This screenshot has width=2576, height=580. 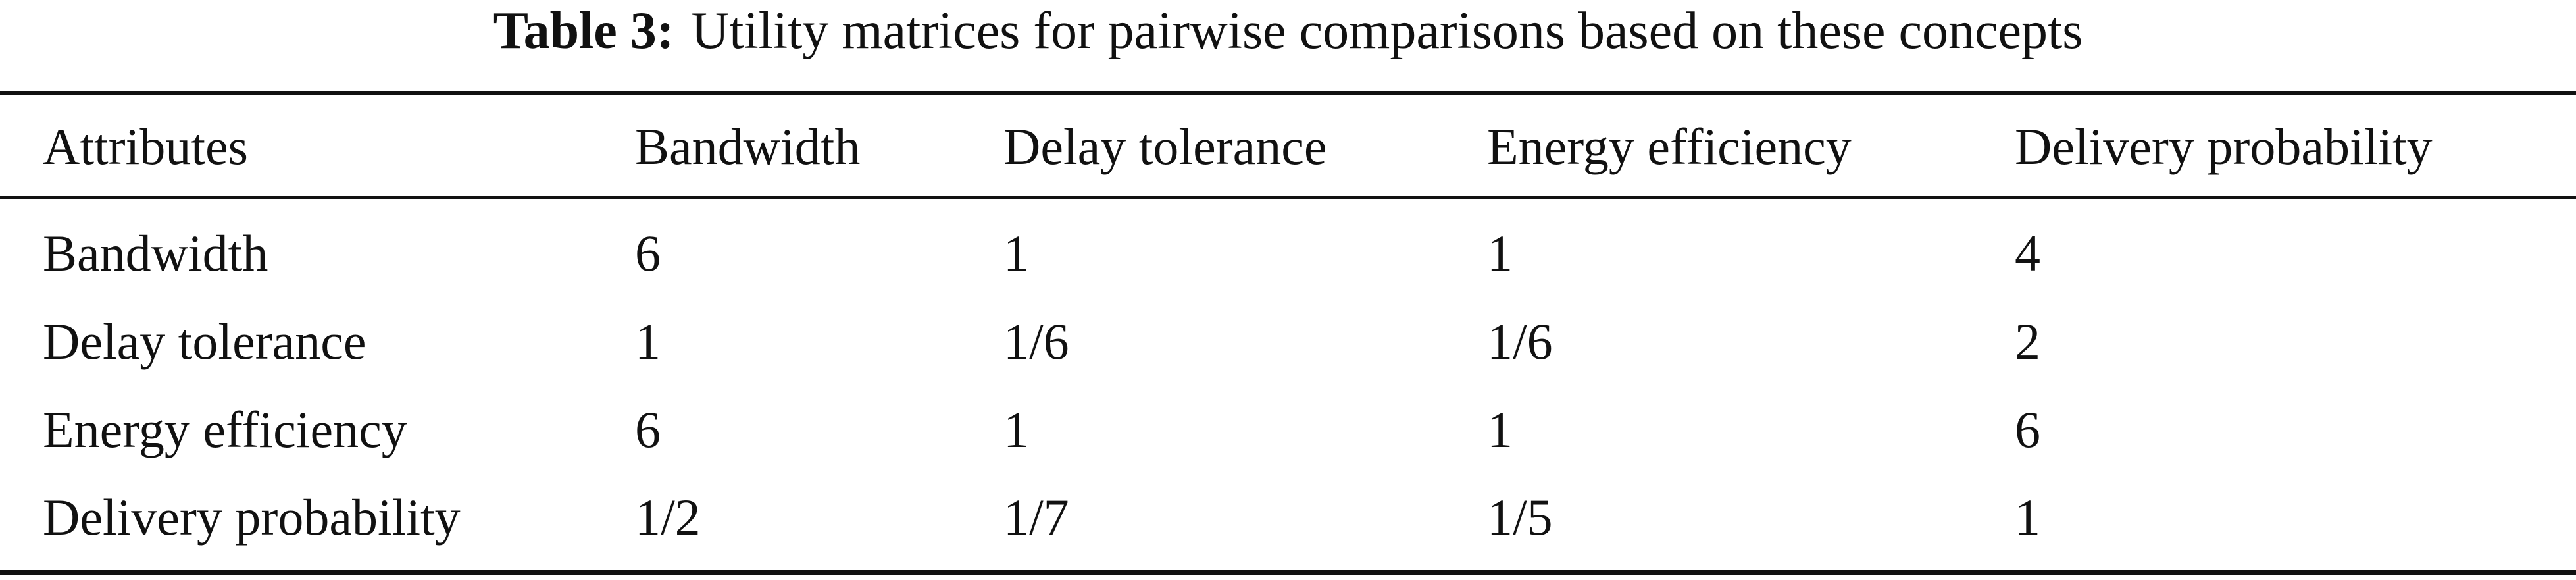 What do you see at coordinates (1288, 342) in the screenshot?
I see `table-row: Delay tolerance 1 1/6 1/6 2` at bounding box center [1288, 342].